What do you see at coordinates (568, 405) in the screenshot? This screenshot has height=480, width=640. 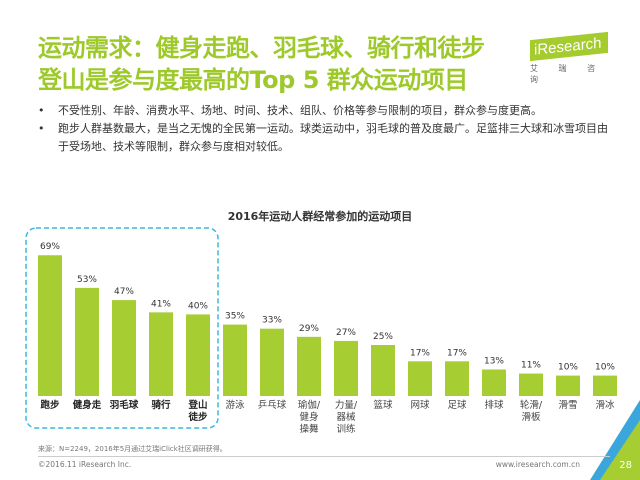 I see `x-tick-label: 滑雪` at bounding box center [568, 405].